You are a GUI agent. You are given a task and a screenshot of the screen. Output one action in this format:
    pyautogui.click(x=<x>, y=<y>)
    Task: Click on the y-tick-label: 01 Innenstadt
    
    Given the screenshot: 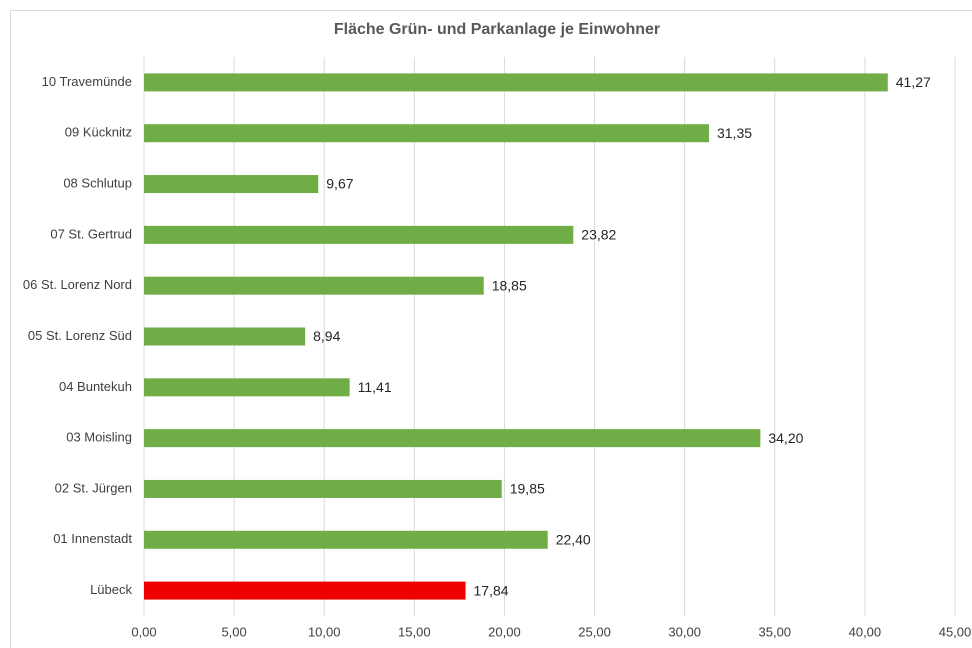 What is the action you would take?
    pyautogui.click(x=92, y=538)
    